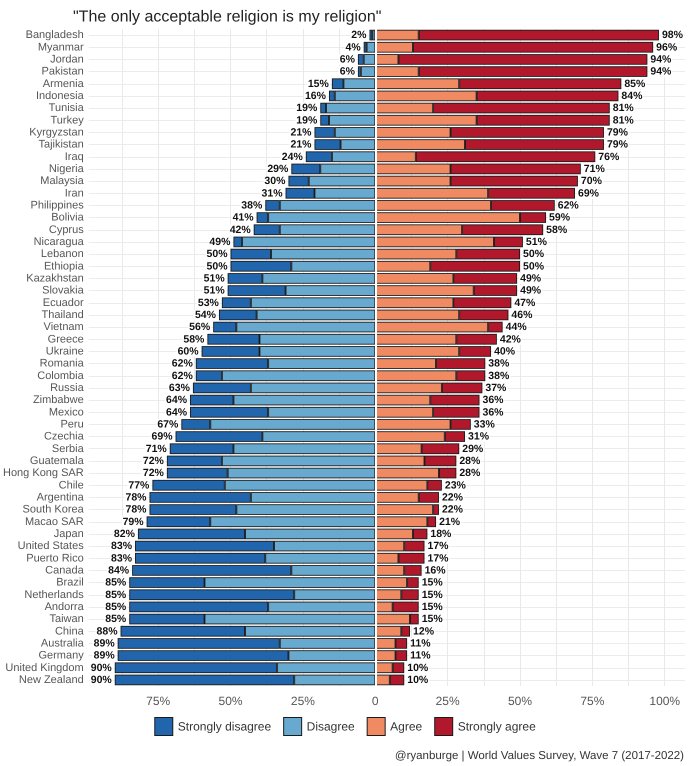 The height and width of the screenshot is (766, 690). Describe the element at coordinates (469, 473) in the screenshot. I see `text: 28%` at that location.